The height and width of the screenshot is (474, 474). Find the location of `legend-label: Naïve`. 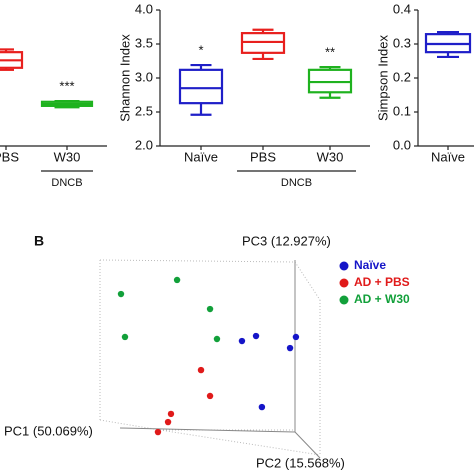

legend-label: Naïve is located at coordinates (370, 265).